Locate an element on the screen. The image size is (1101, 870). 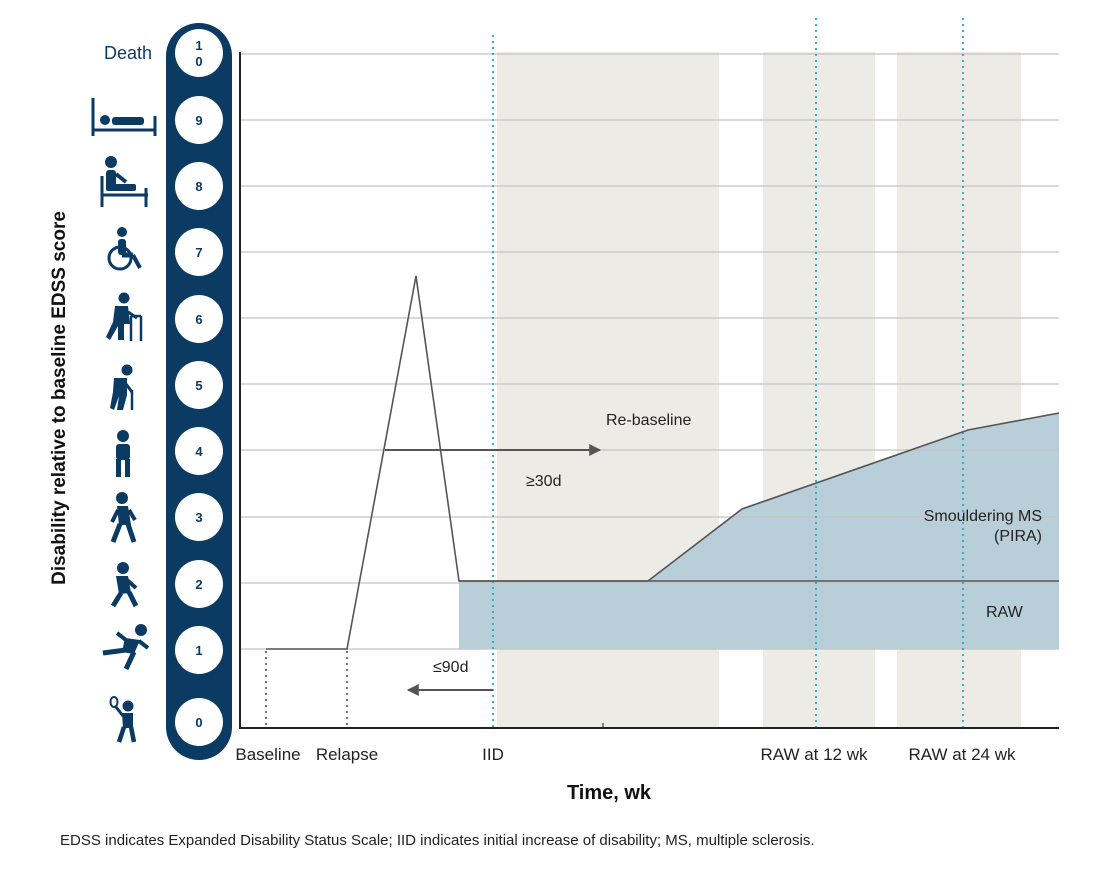
death-label: Death is located at coordinates (128, 53).